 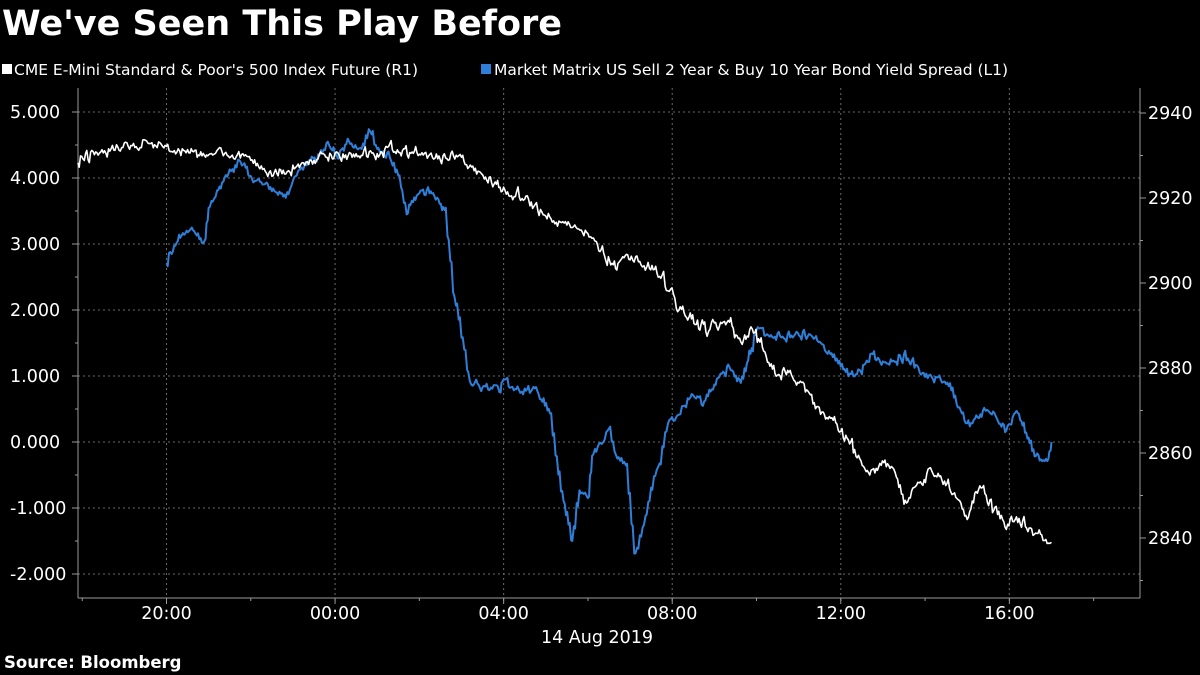 I want to click on y-right-tick-label: 2940, so click(x=1170, y=114).